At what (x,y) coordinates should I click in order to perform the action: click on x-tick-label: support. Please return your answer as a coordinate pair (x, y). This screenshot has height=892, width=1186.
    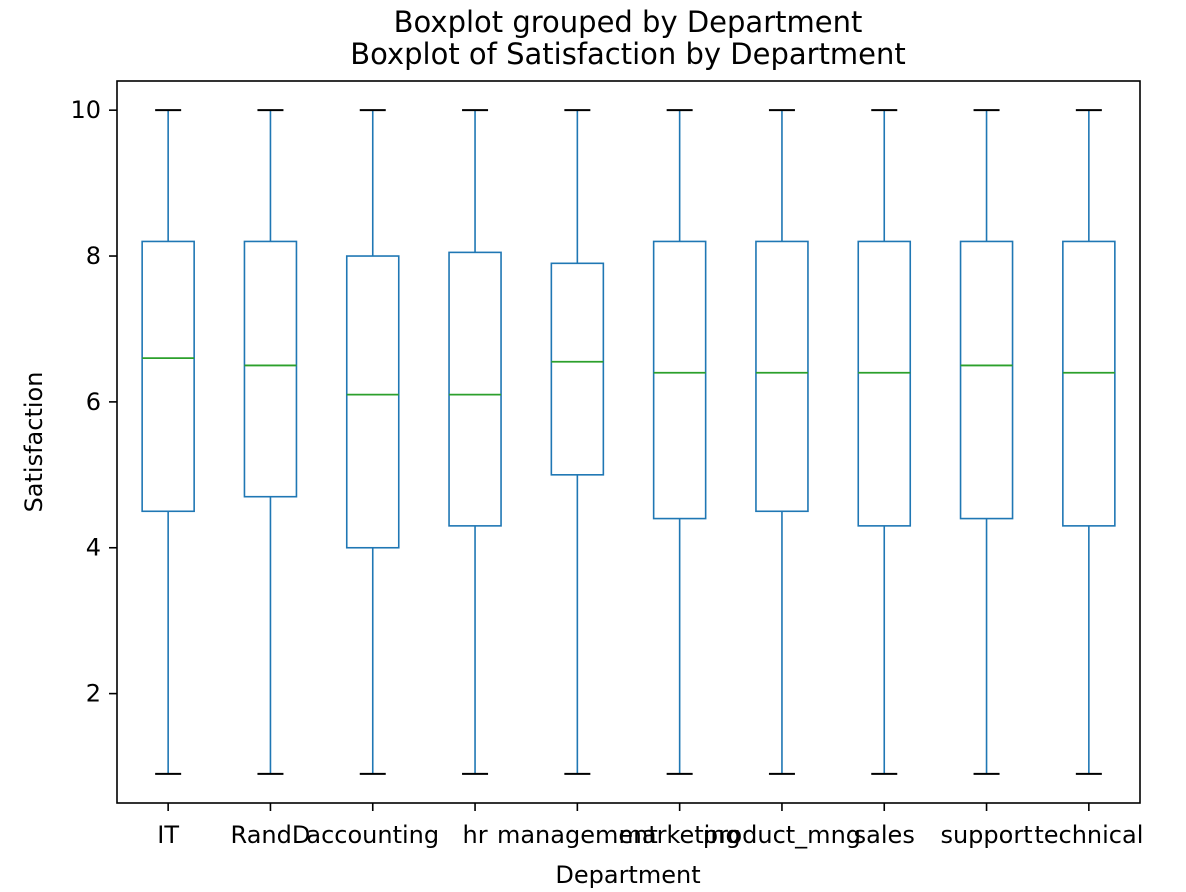
    Looking at the image, I should click on (986, 835).